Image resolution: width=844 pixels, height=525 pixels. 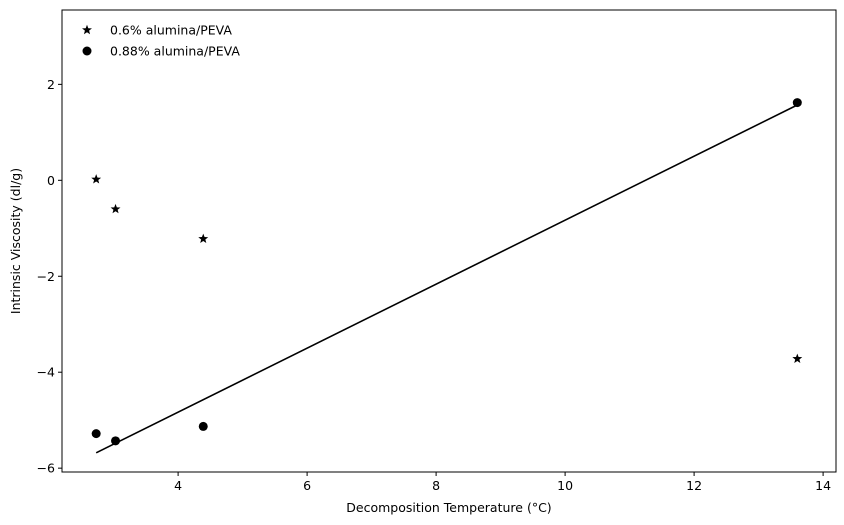 I want to click on x-axis-label: Decomposition Temperature (°C), so click(x=448, y=507).